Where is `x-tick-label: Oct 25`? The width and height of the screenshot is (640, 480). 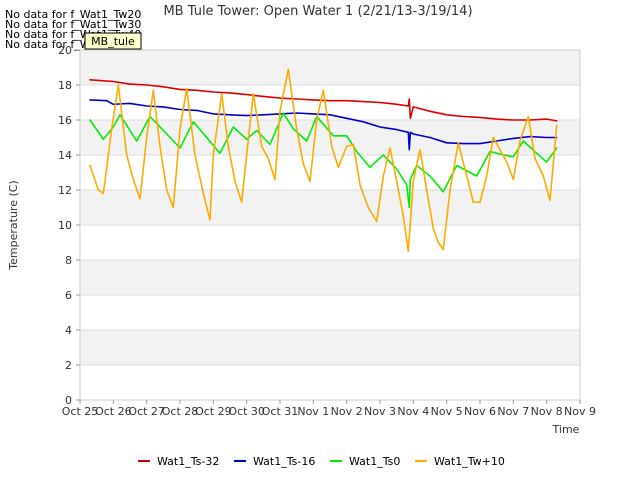
x-tick-label: Oct 25 is located at coordinates (80, 411).